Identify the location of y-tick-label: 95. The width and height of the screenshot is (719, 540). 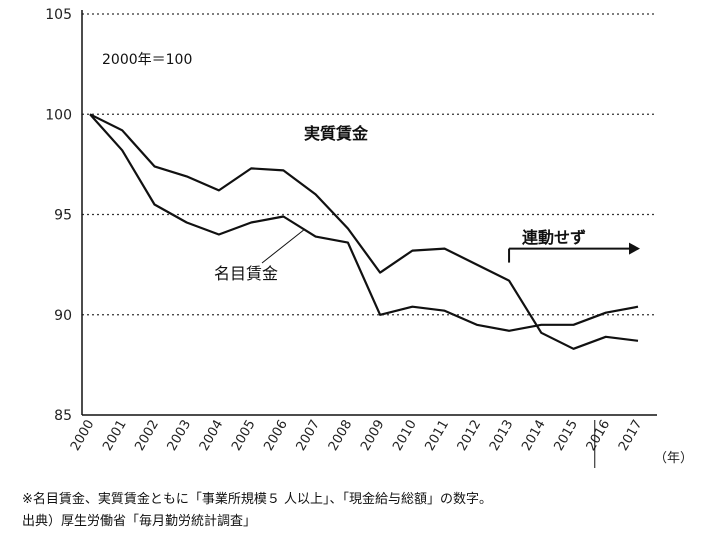
(63, 216).